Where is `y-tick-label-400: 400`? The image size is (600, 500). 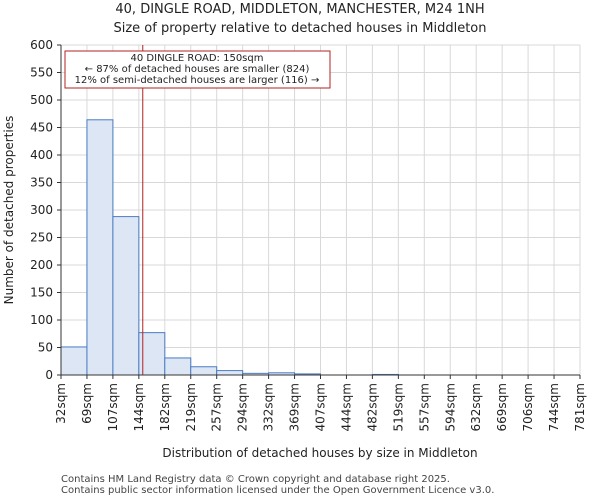 y-tick-label-400: 400 is located at coordinates (41, 155).